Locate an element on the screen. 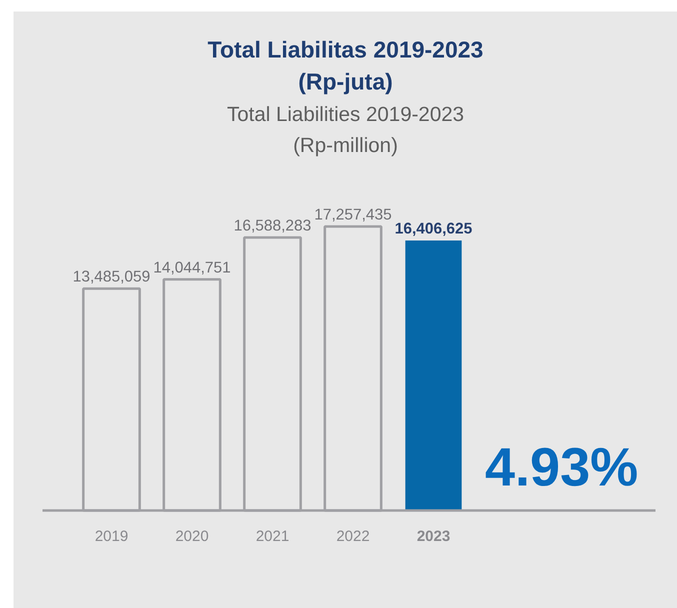 The height and width of the screenshot is (608, 677). chart-title: Total Liabilitas 2019-2023 (Rp-juta) is located at coordinates (346, 65).